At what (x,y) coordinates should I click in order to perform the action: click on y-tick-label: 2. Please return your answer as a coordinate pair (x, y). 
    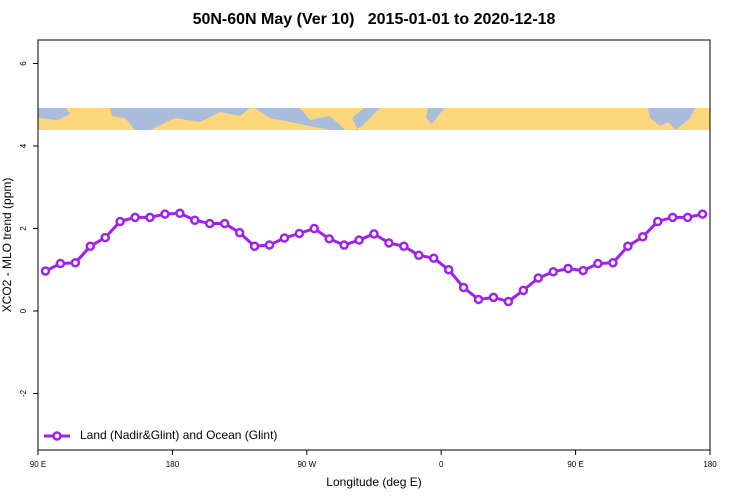
    Looking at the image, I should click on (23, 228).